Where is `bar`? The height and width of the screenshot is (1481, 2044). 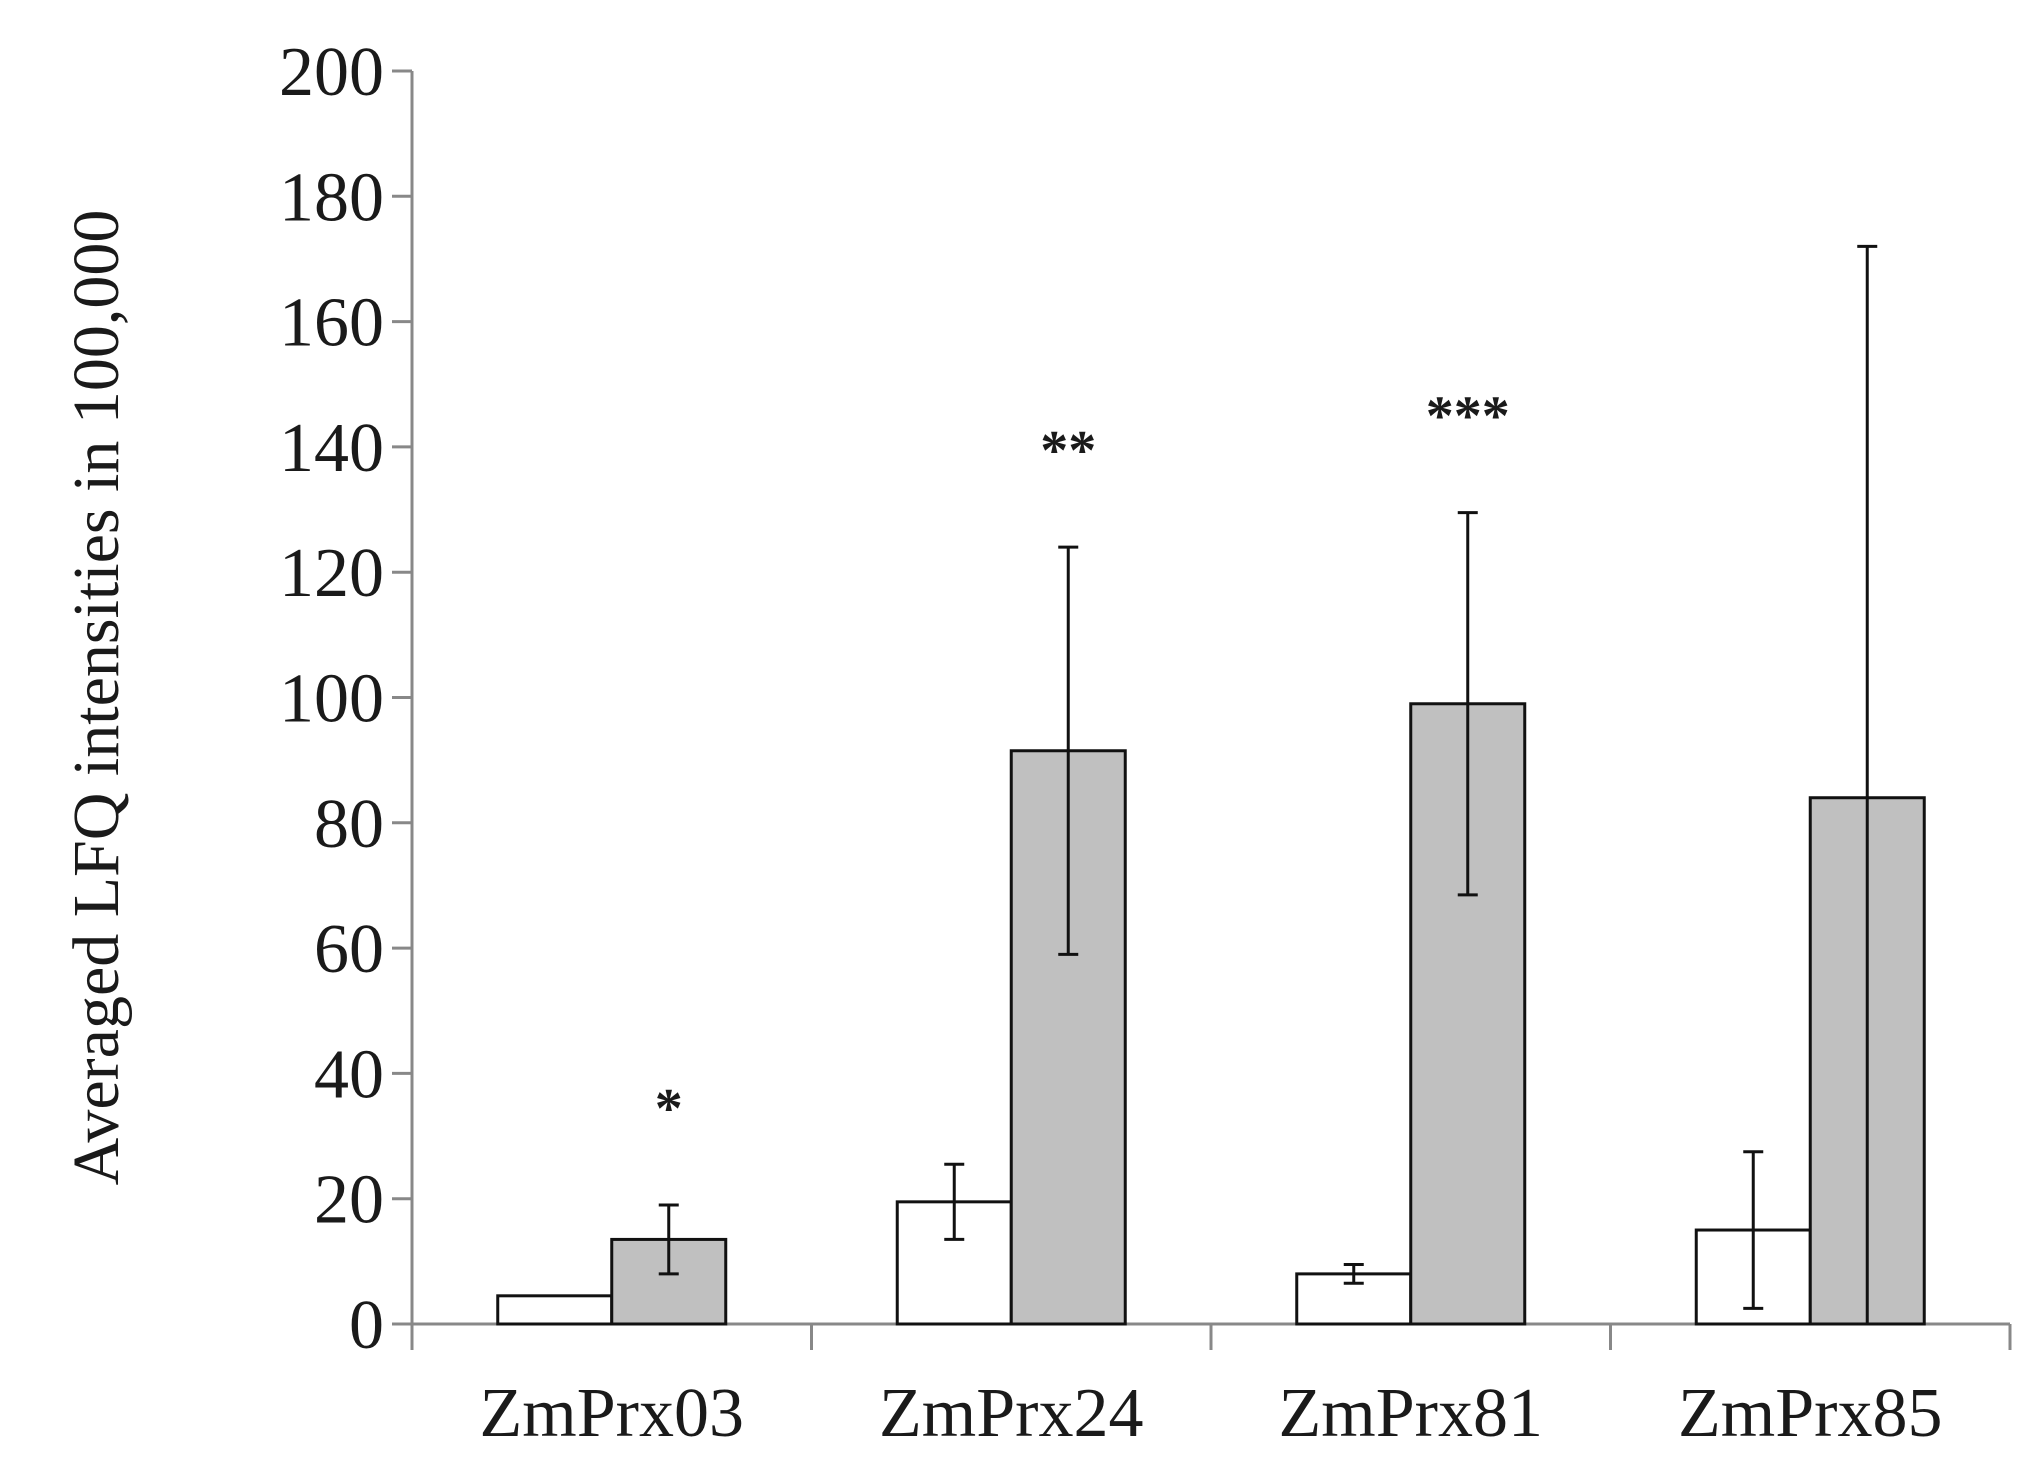
bar is located at coordinates (555, 1310).